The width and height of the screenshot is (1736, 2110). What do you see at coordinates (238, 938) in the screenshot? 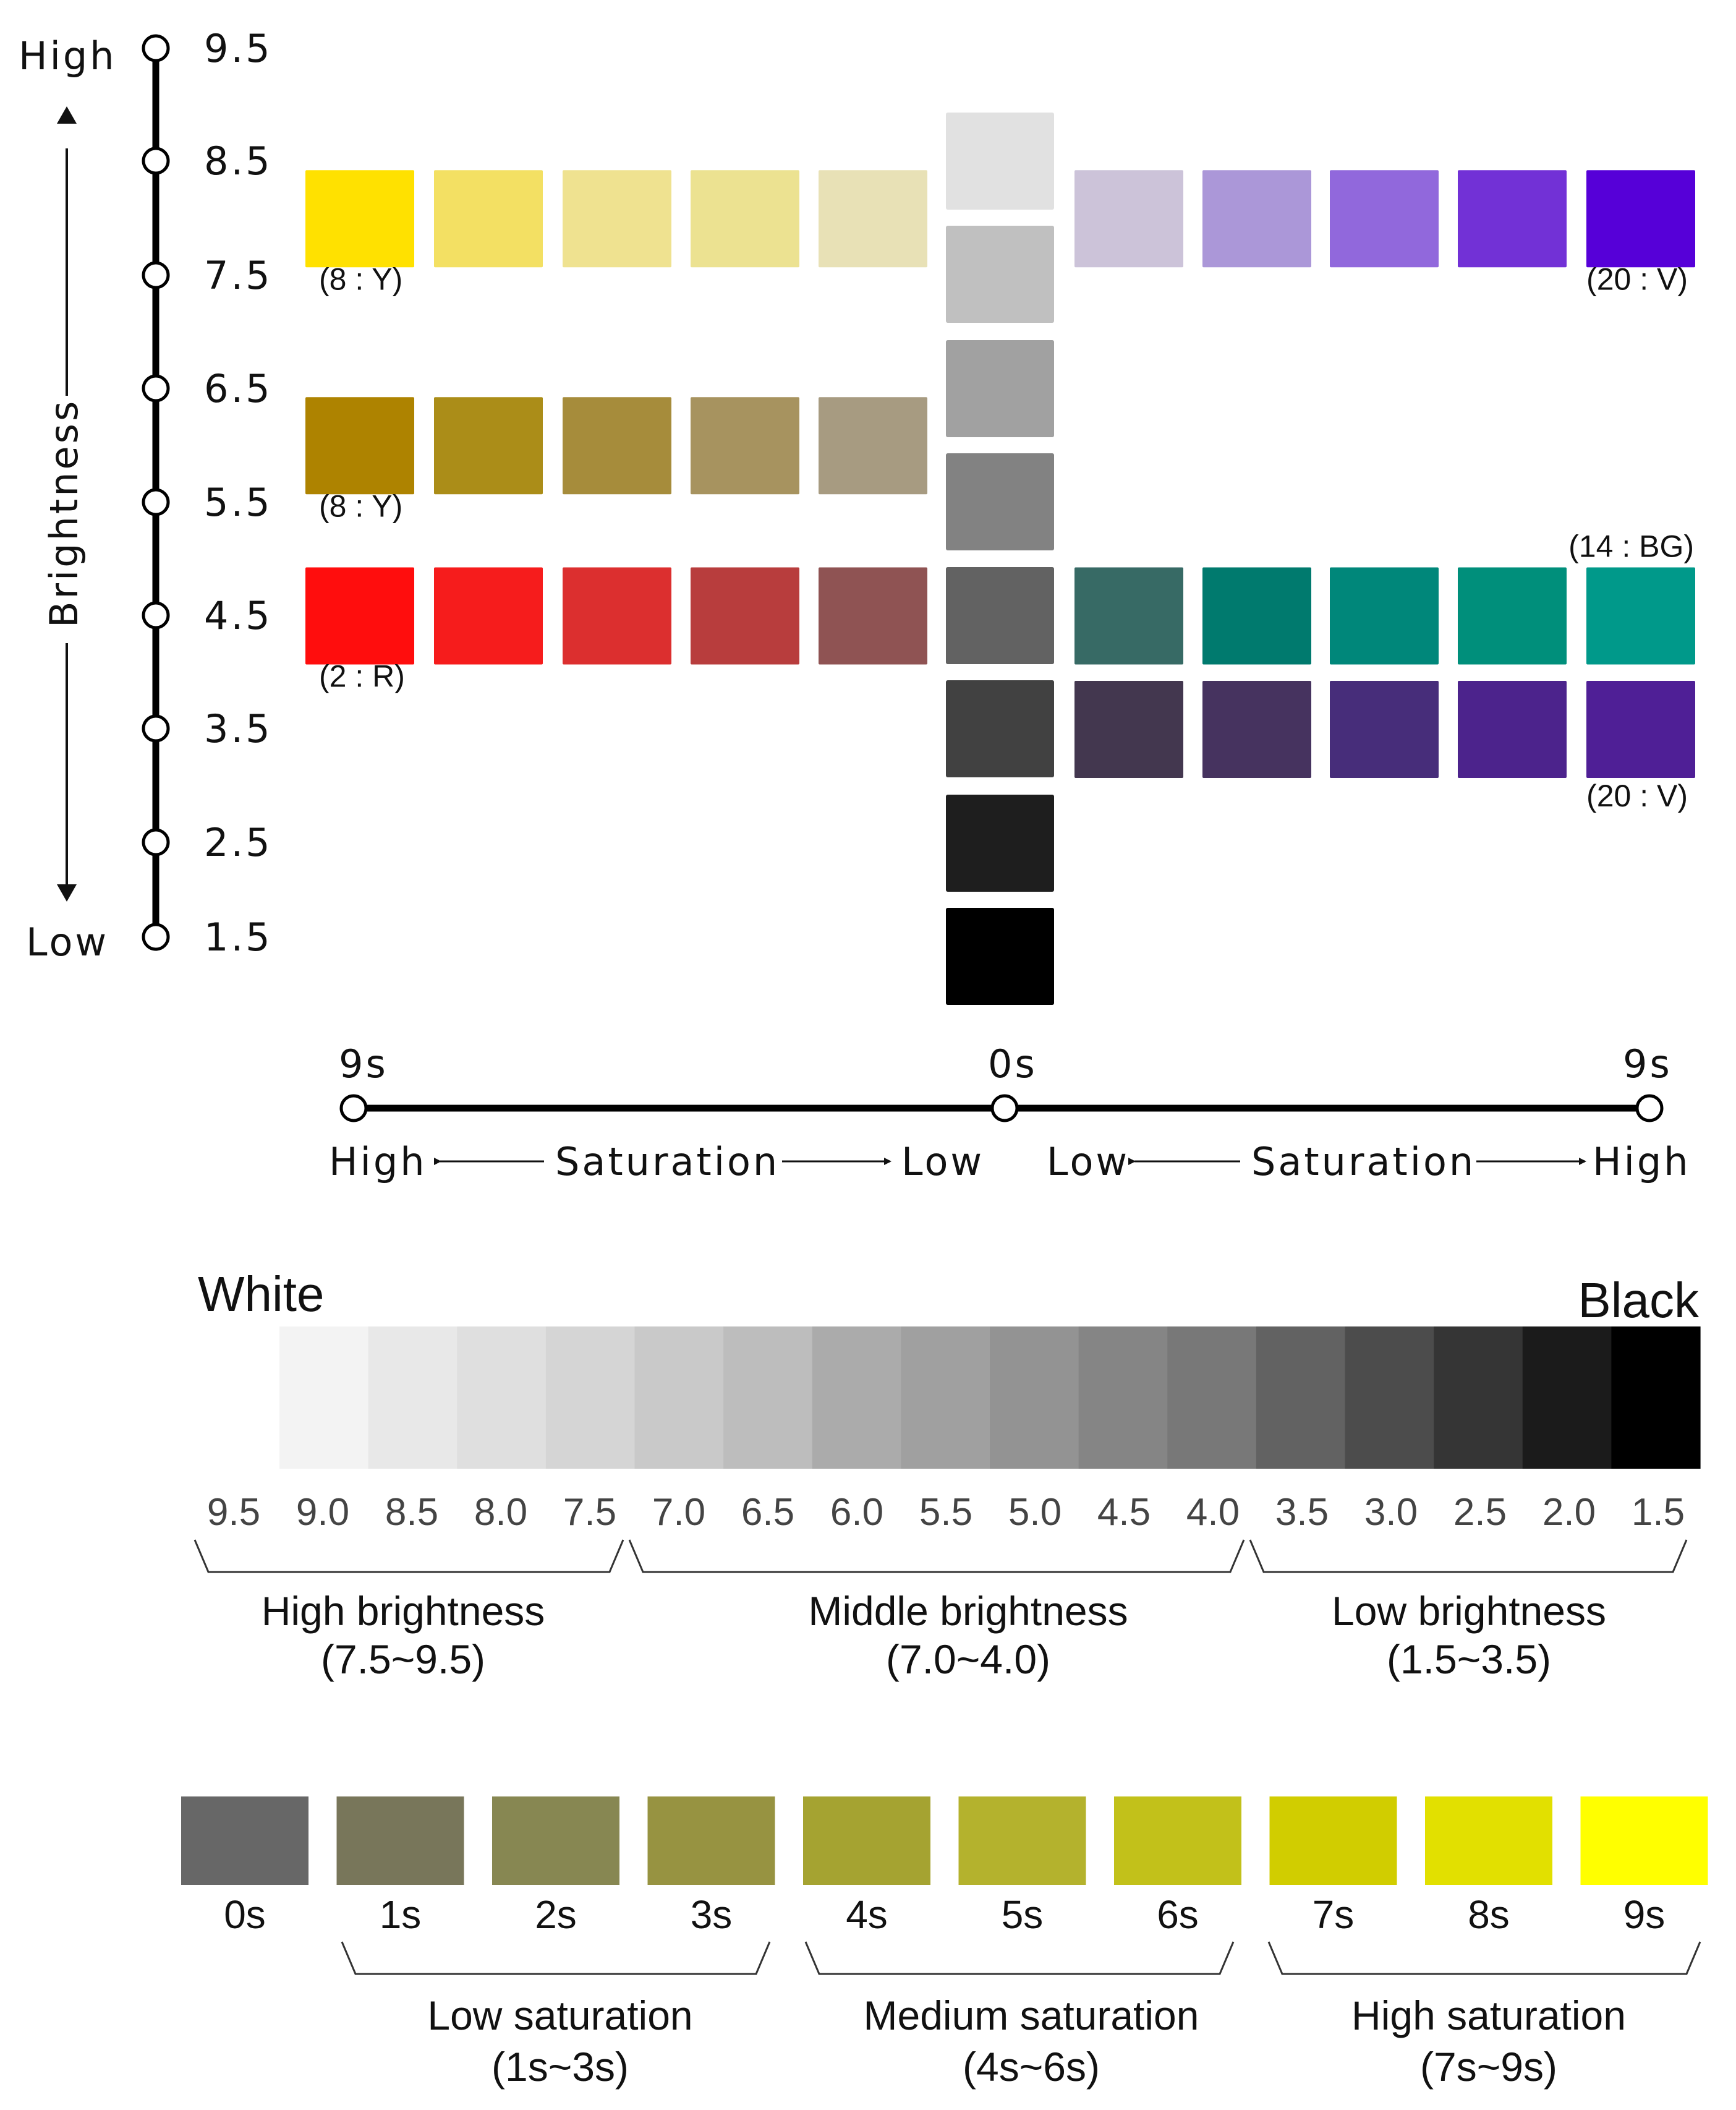
I see `brightness-tick-label: 1.5` at bounding box center [238, 938].